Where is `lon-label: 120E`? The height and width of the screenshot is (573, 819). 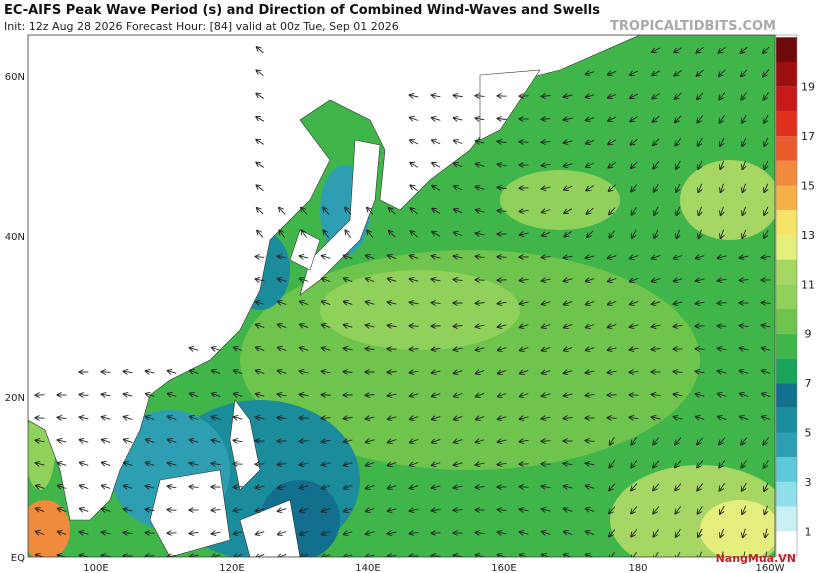
lon-label: 120E is located at coordinates (231, 568).